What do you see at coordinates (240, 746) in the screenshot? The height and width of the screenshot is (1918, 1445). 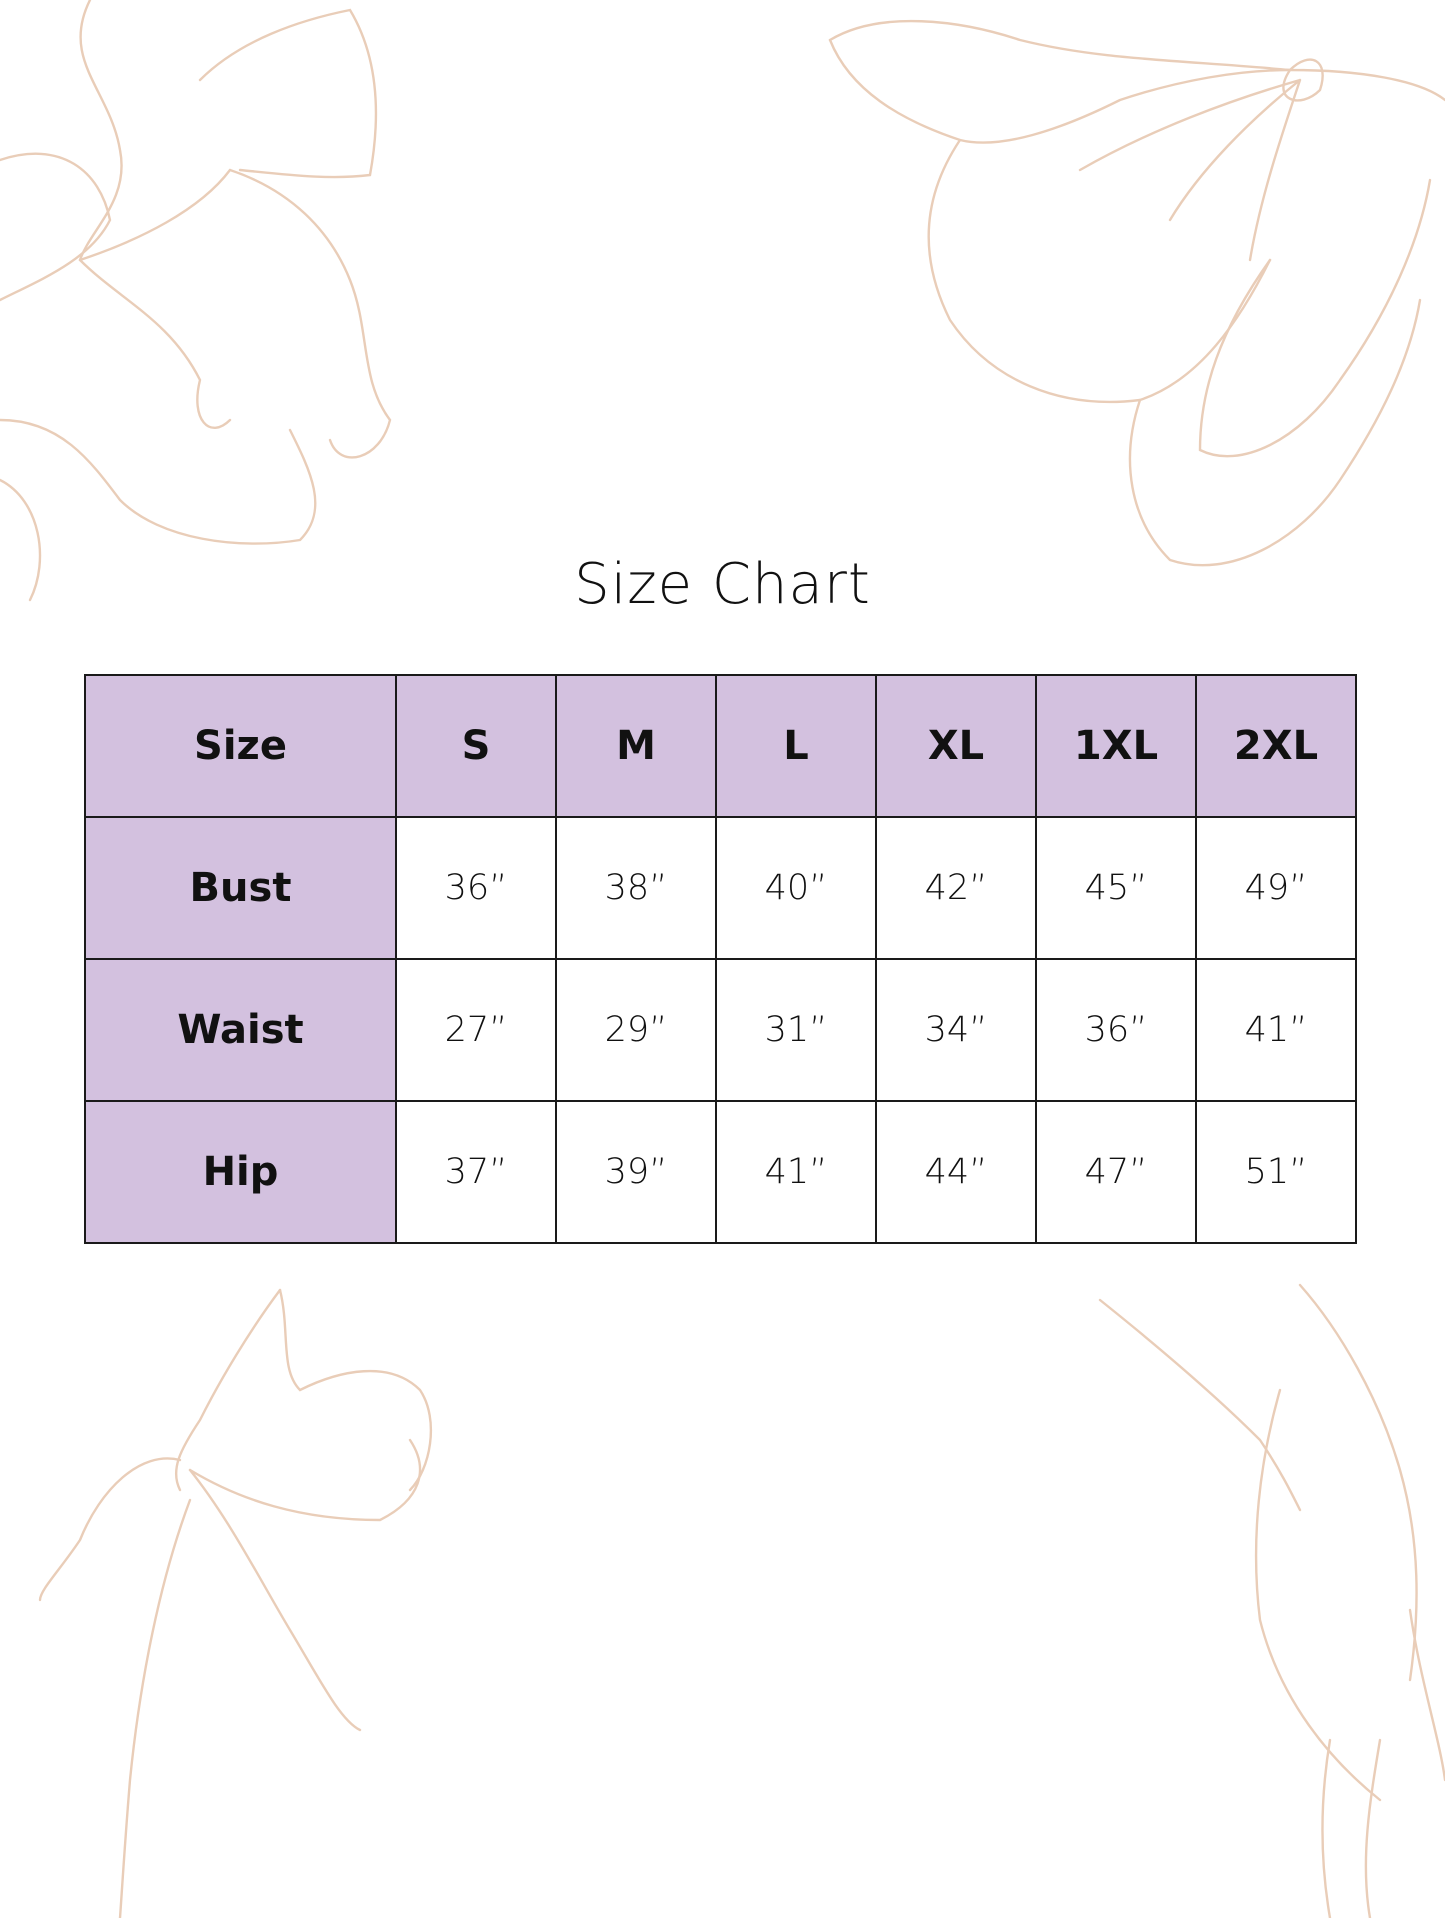 I see `header-cell: Size` at bounding box center [240, 746].